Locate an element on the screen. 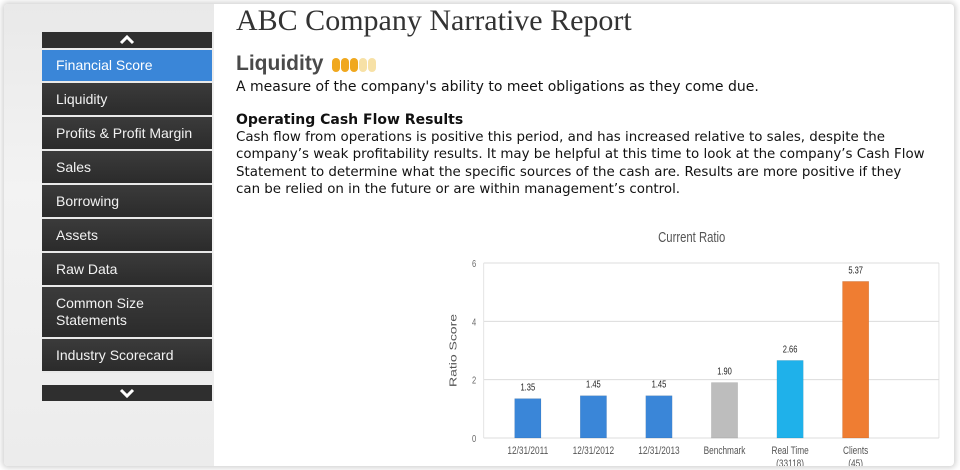  sidebar-scroll-up is located at coordinates (127, 40).